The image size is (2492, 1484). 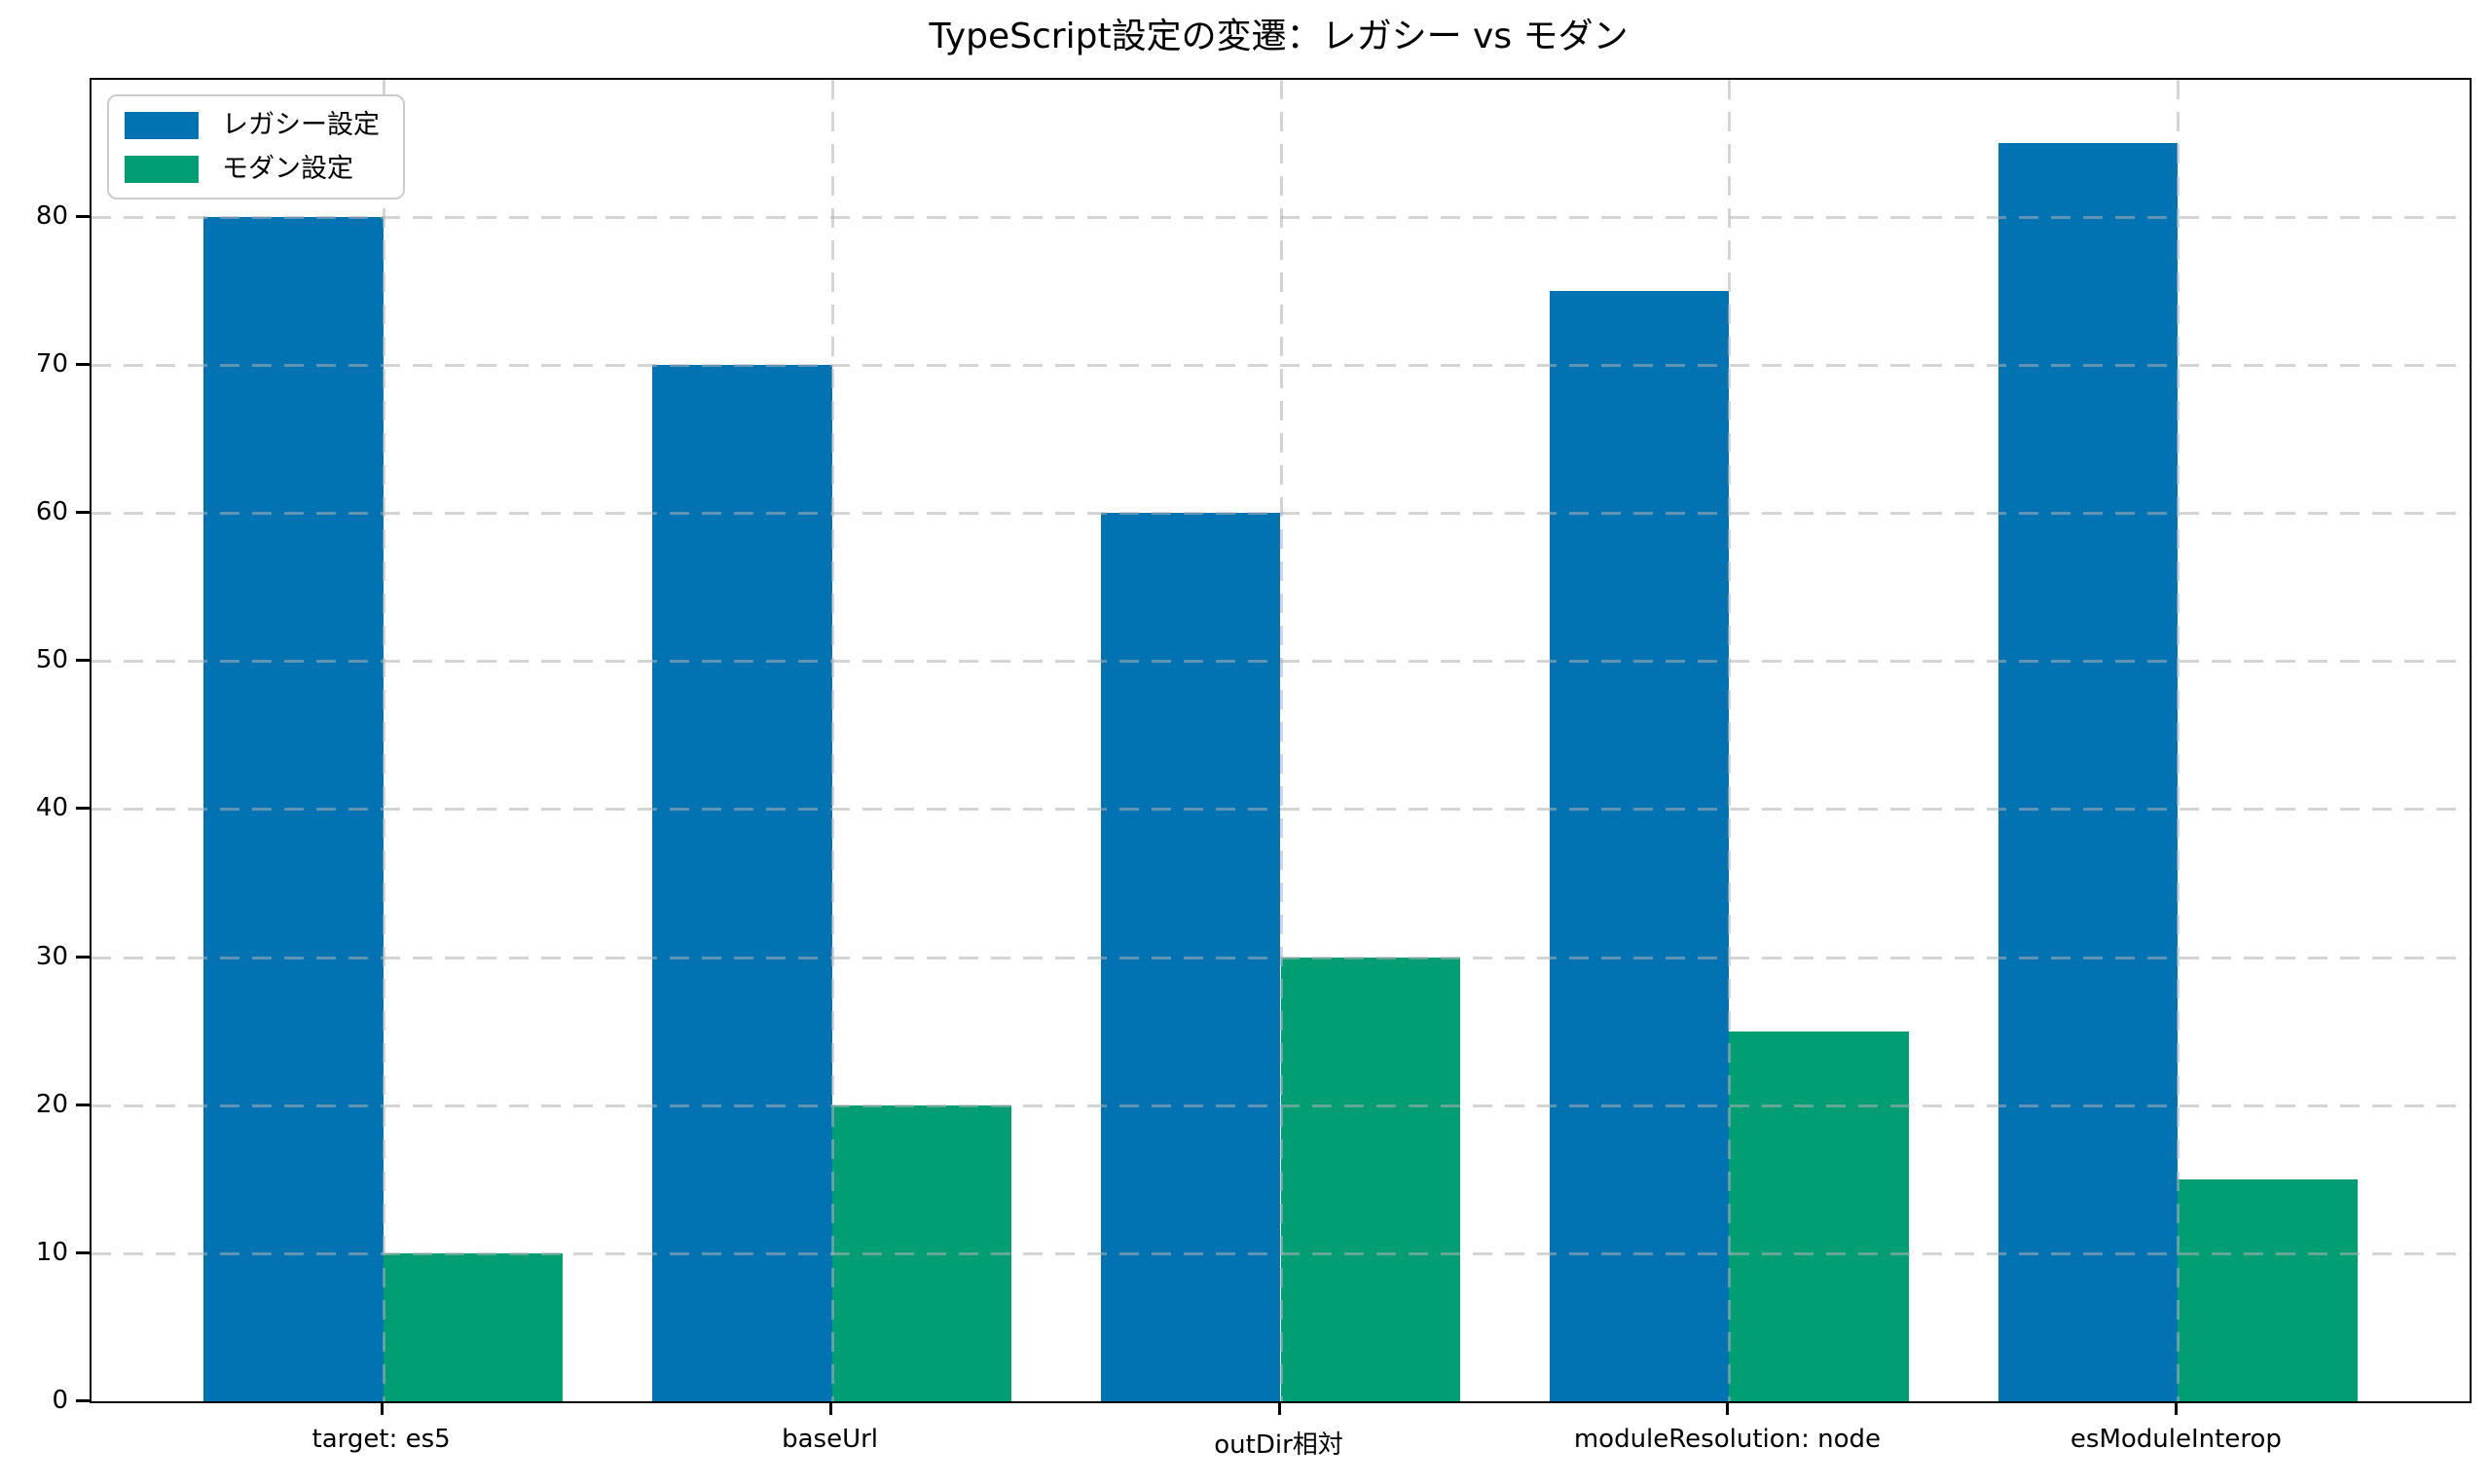 I want to click on chart-title: TypeScript設定の変遷：レガシー vs モダン, so click(x=1279, y=36).